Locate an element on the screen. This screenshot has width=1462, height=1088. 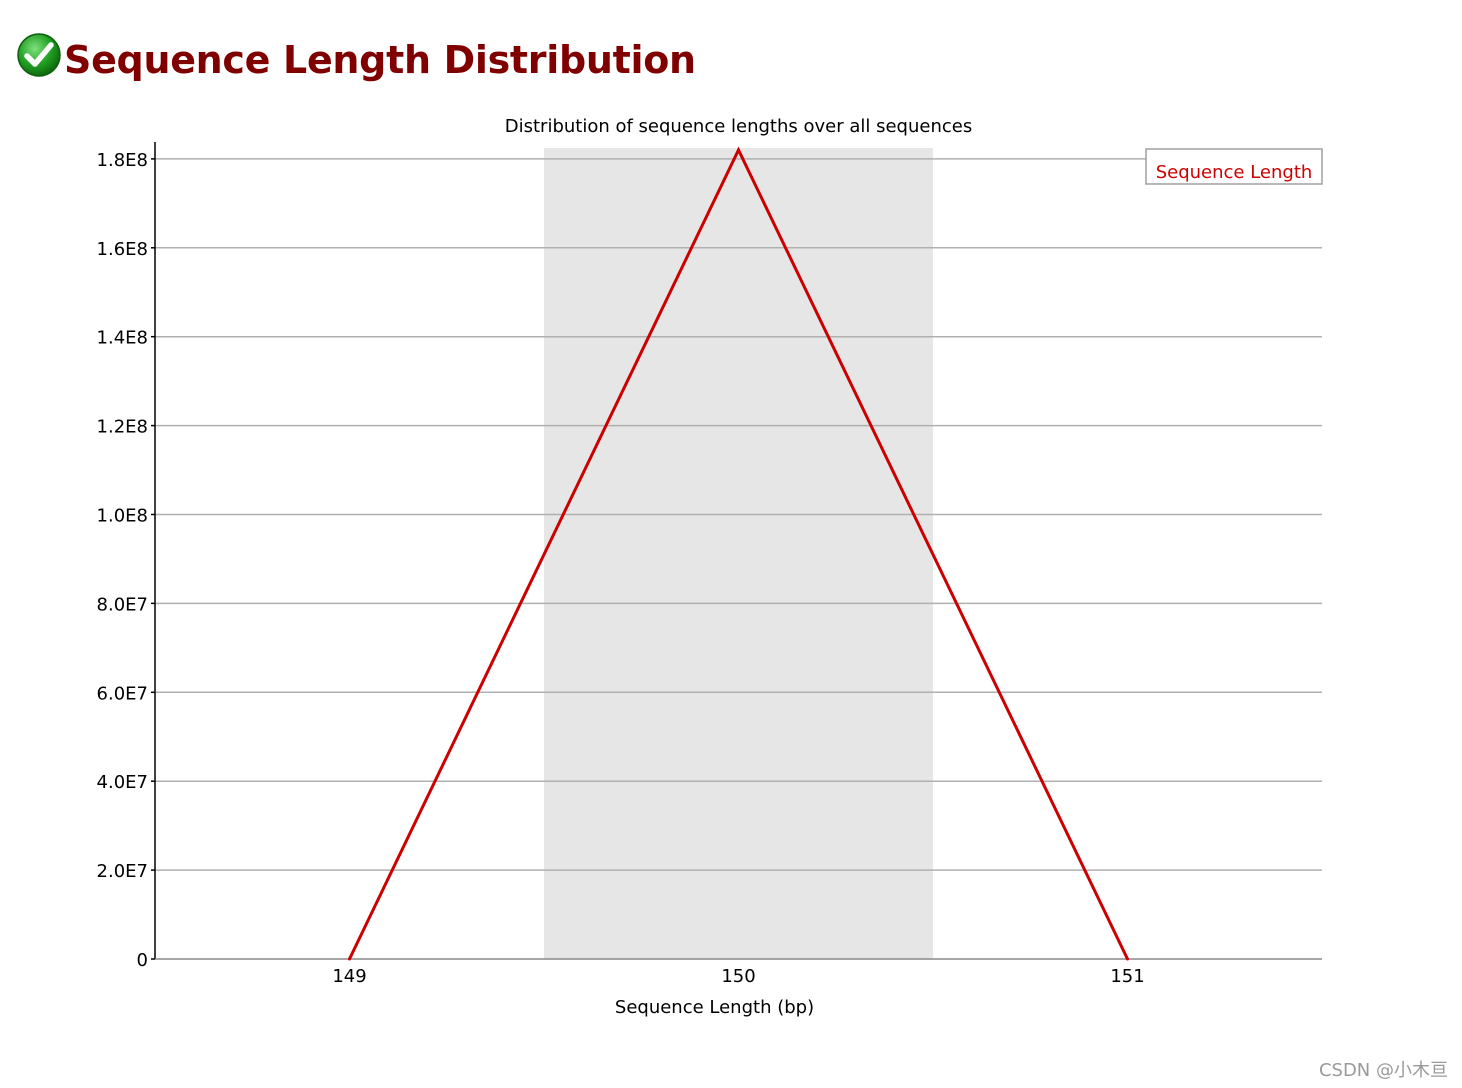
x-tick-label: 150 is located at coordinates (738, 976).